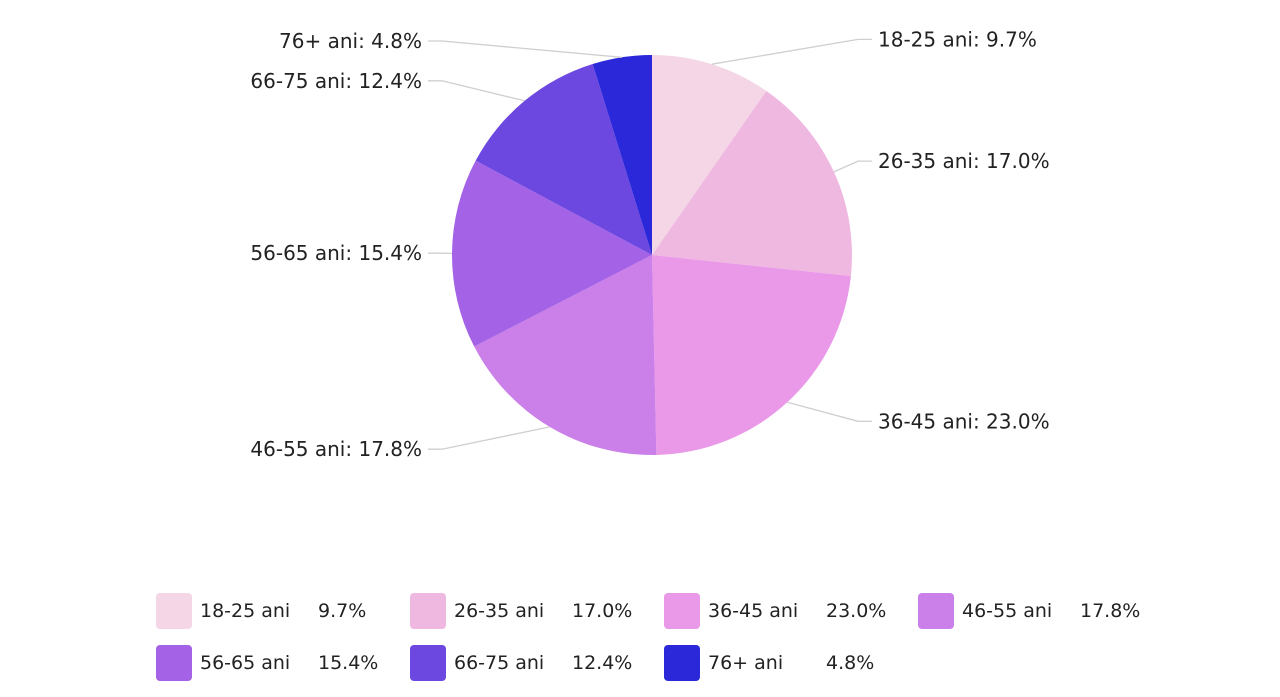 This screenshot has height=697, width=1280. What do you see at coordinates (602, 663) in the screenshot?
I see `legend-value: 12.4%` at bounding box center [602, 663].